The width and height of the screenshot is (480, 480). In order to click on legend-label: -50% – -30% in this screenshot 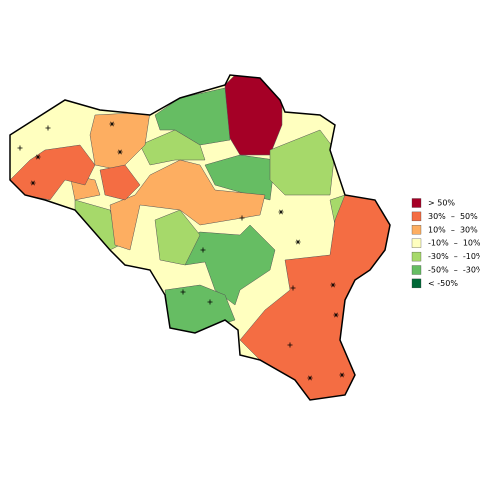, I will do `click(454, 270)`.